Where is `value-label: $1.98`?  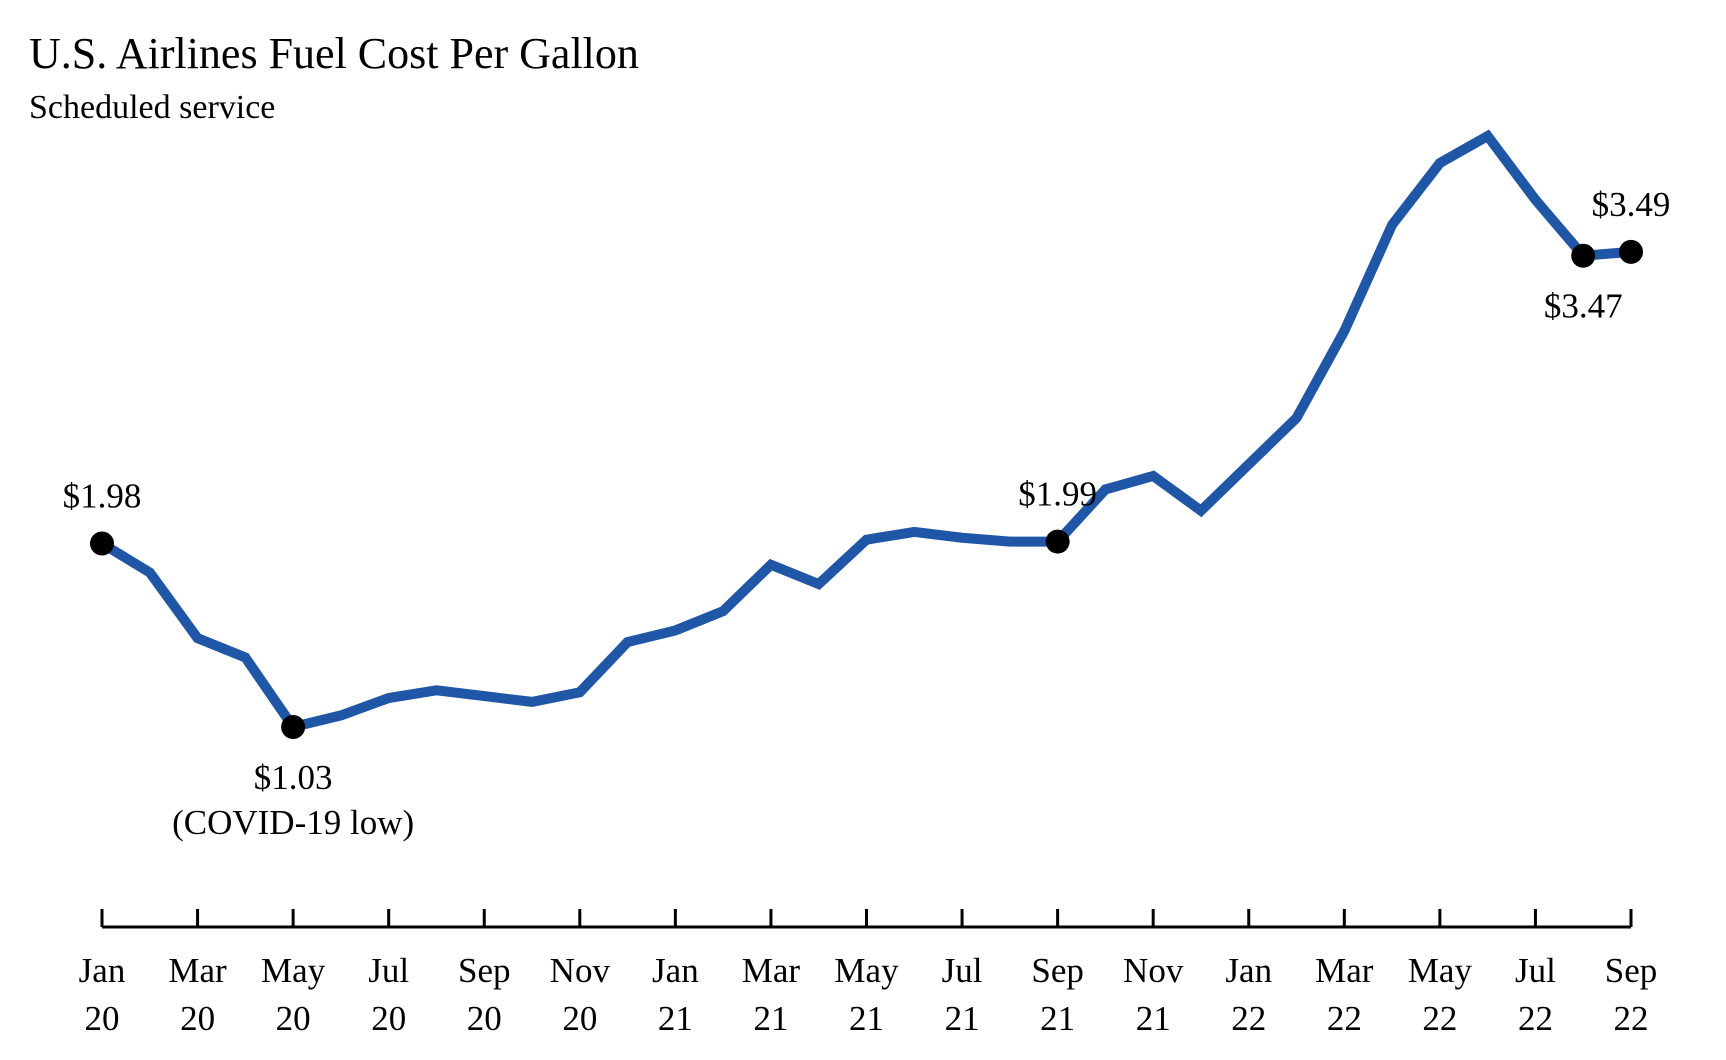 value-label: $1.98 is located at coordinates (102, 496).